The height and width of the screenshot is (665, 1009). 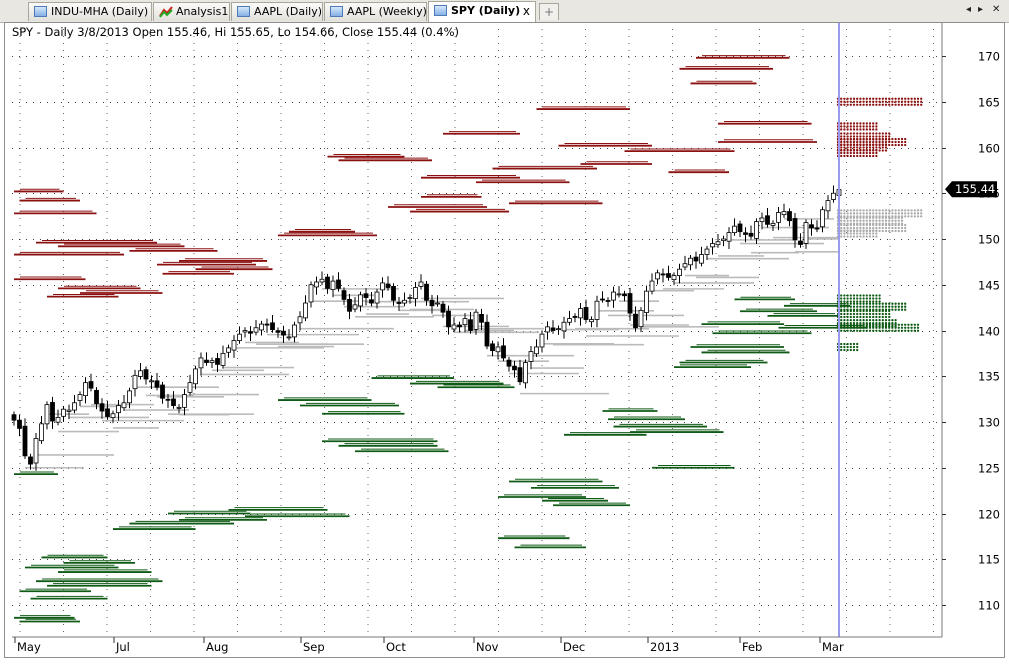 I want to click on close-window-icon: ✕, so click(x=996, y=9).